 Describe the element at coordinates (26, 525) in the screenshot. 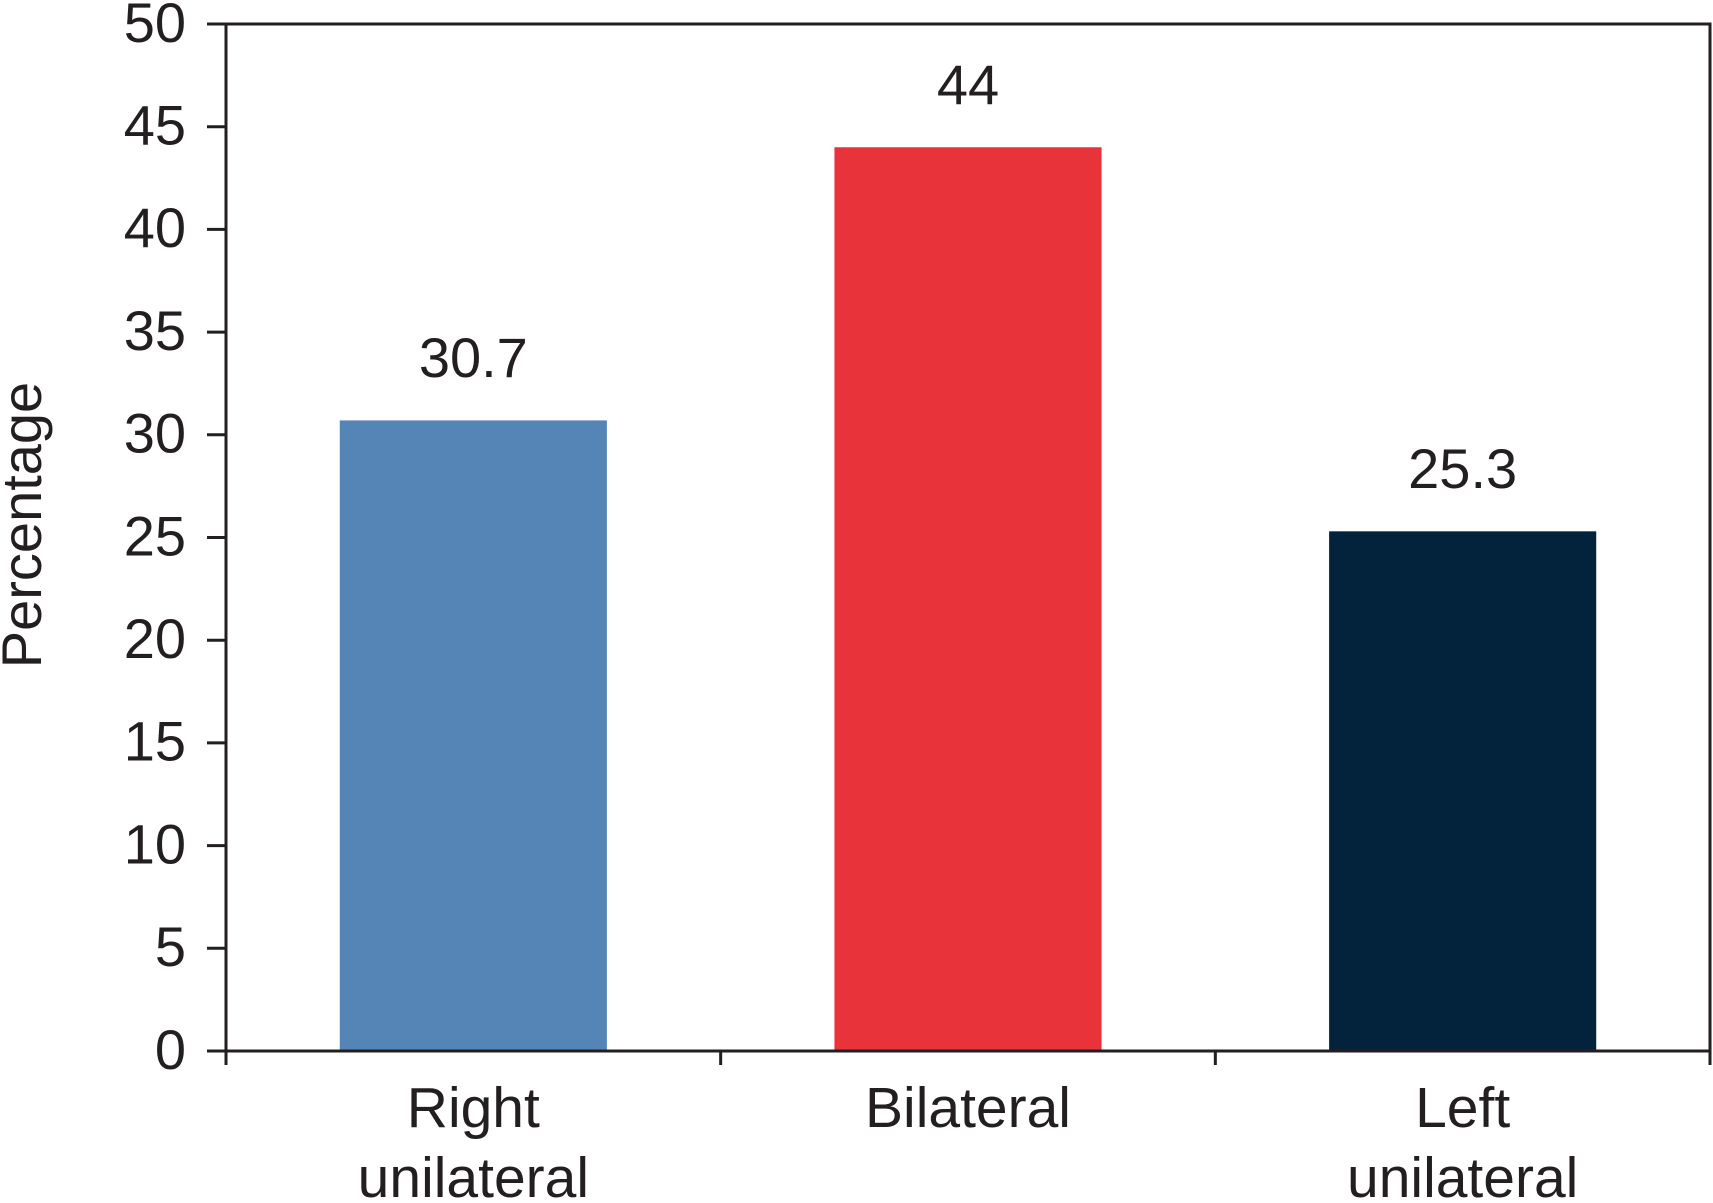

I see `y-axis-label: Percentage` at that location.